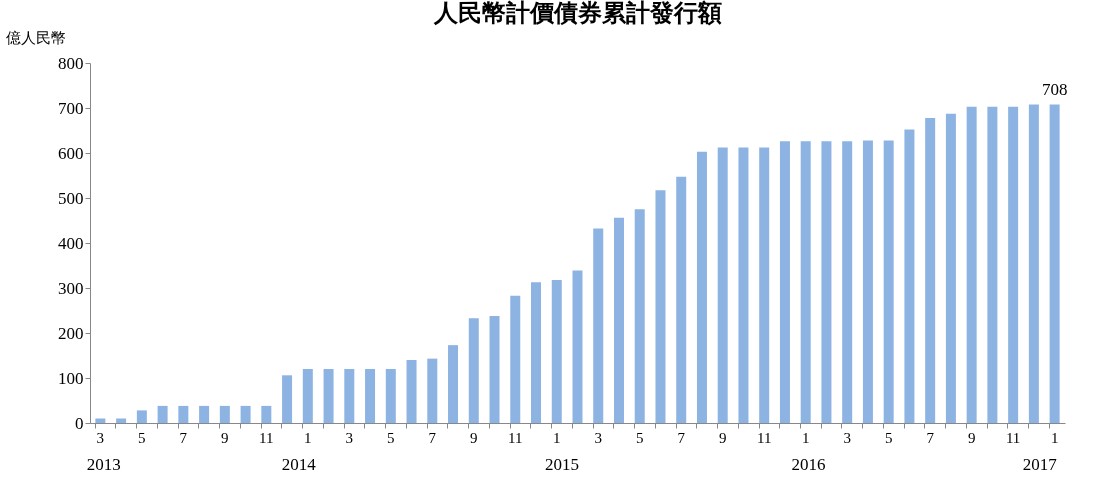 This screenshot has width=1095, height=490. What do you see at coordinates (71, 153) in the screenshot?
I see `y-tick-label: 600` at bounding box center [71, 153].